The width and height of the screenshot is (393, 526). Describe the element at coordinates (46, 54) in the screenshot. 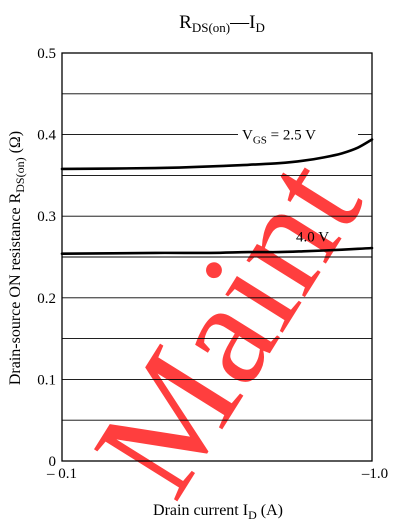

I see `y-tick-label: 0.5` at that location.